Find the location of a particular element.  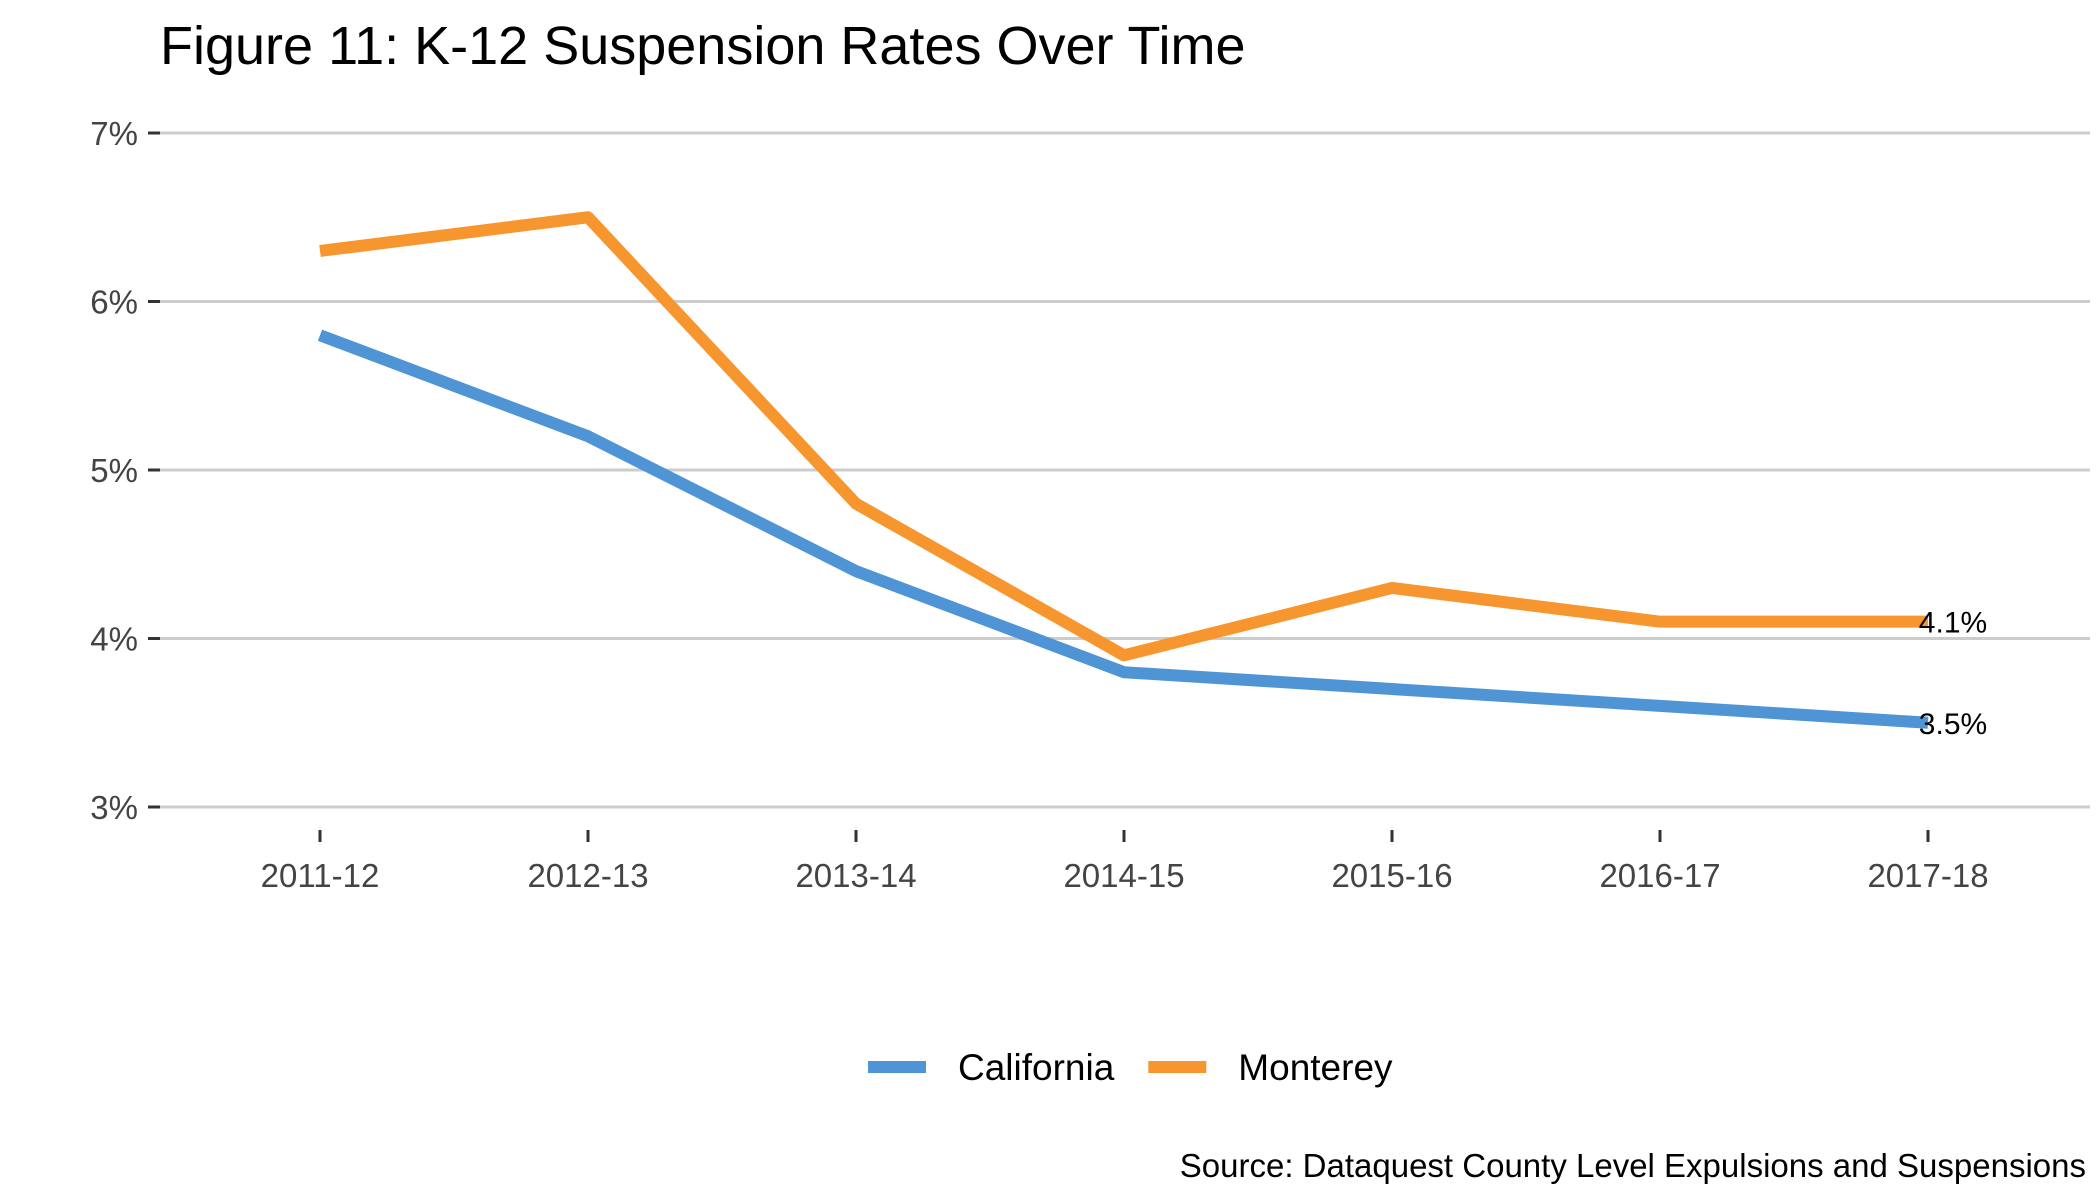

x-tick-label: 2012-13 is located at coordinates (587, 875).